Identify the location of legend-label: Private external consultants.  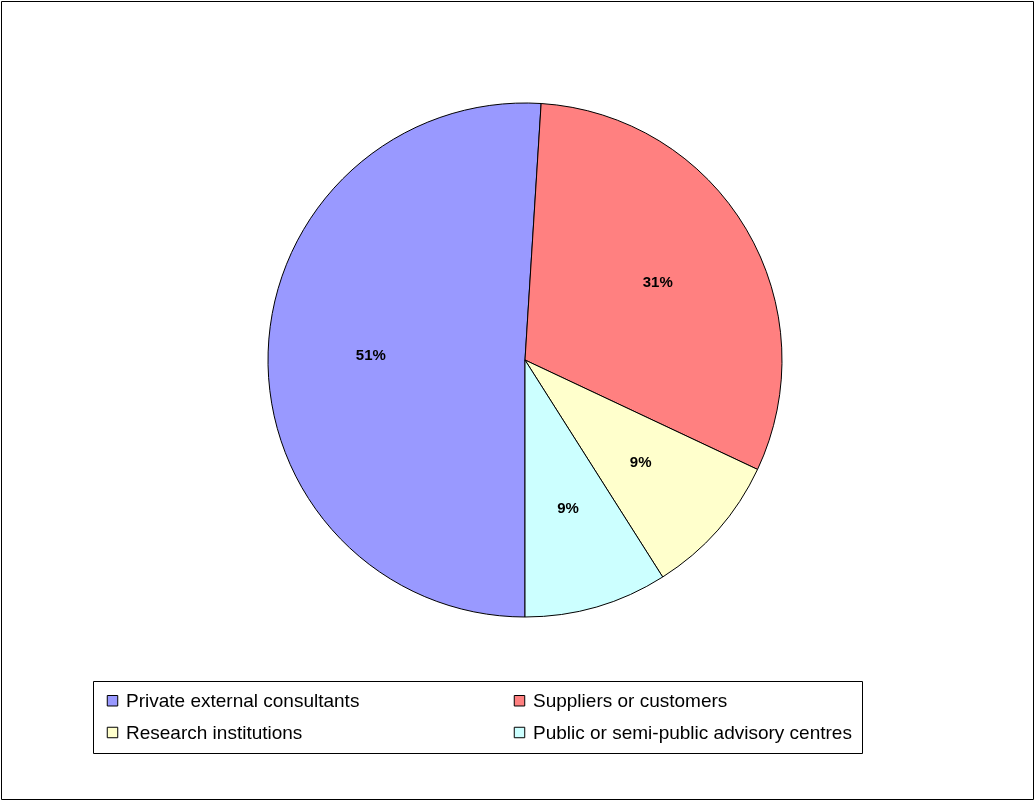
(243, 700).